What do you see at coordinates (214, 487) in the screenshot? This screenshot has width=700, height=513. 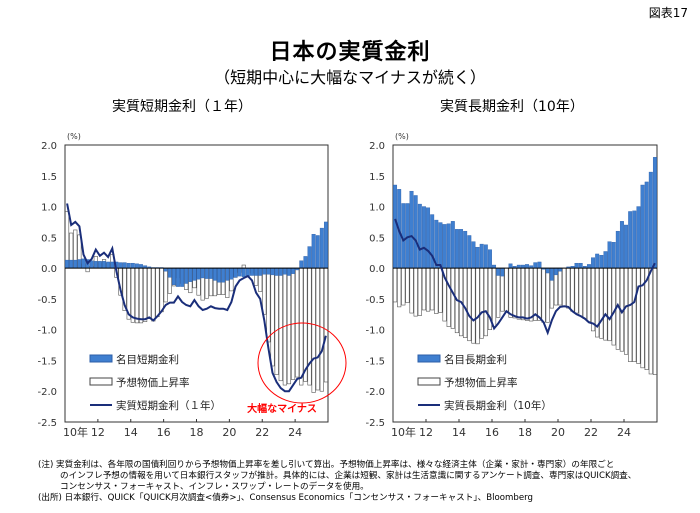 I see `note-line: コンセンサス・フォーキャスト、インフレ・スワップ・レートのデータを使用。` at bounding box center [214, 487].